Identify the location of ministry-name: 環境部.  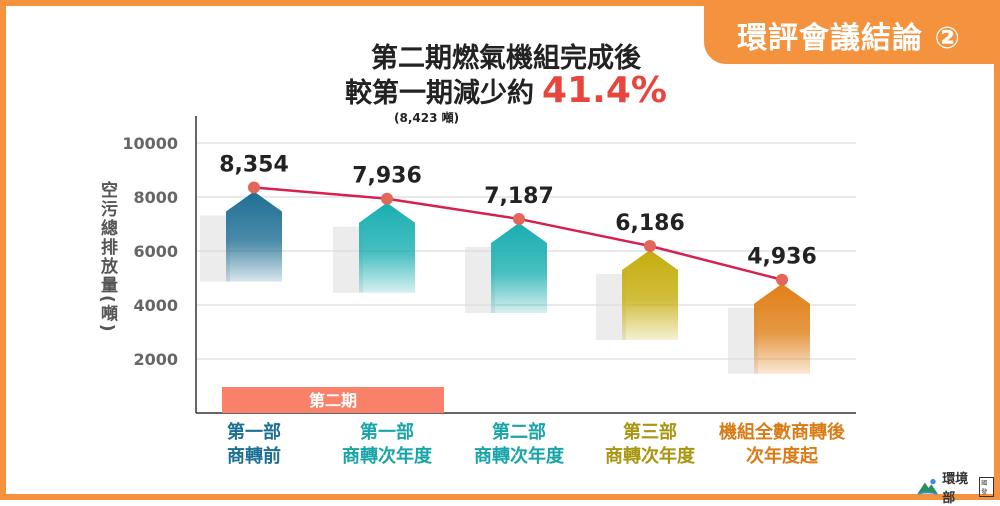
(955, 489).